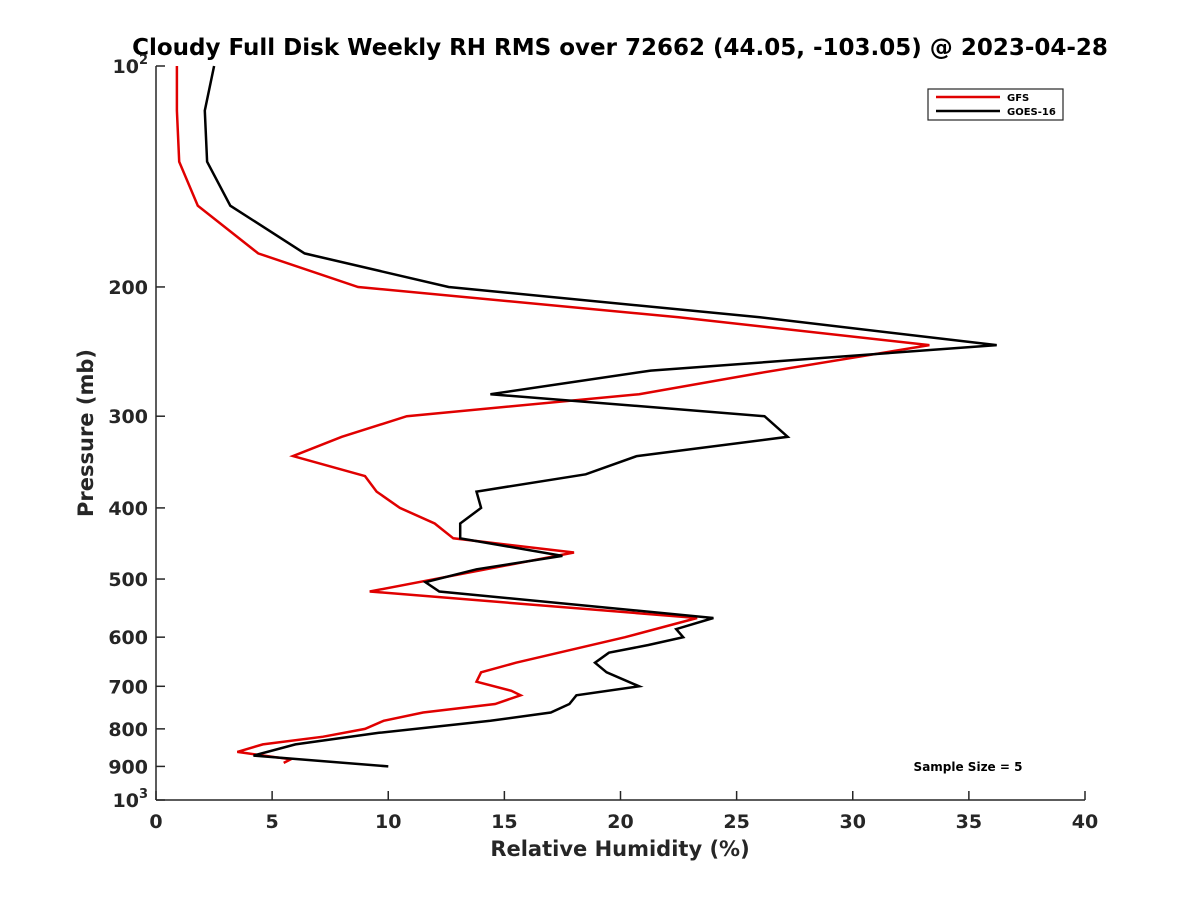  What do you see at coordinates (128, 638) in the screenshot?
I see `y-tick-label: 600` at bounding box center [128, 638].